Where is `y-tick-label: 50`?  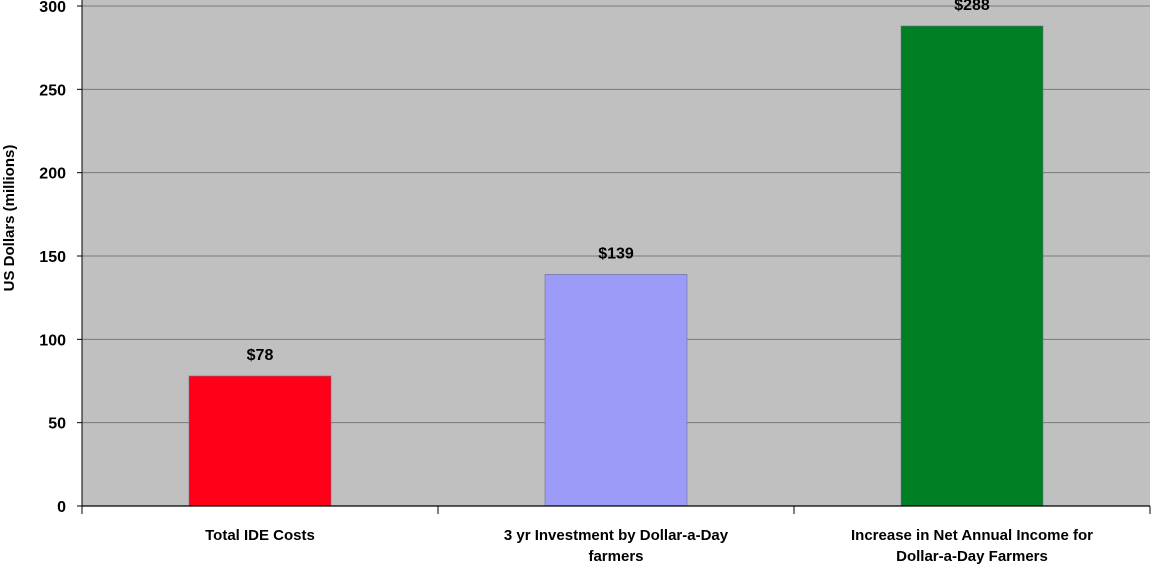 y-tick-label: 50 is located at coordinates (57, 424).